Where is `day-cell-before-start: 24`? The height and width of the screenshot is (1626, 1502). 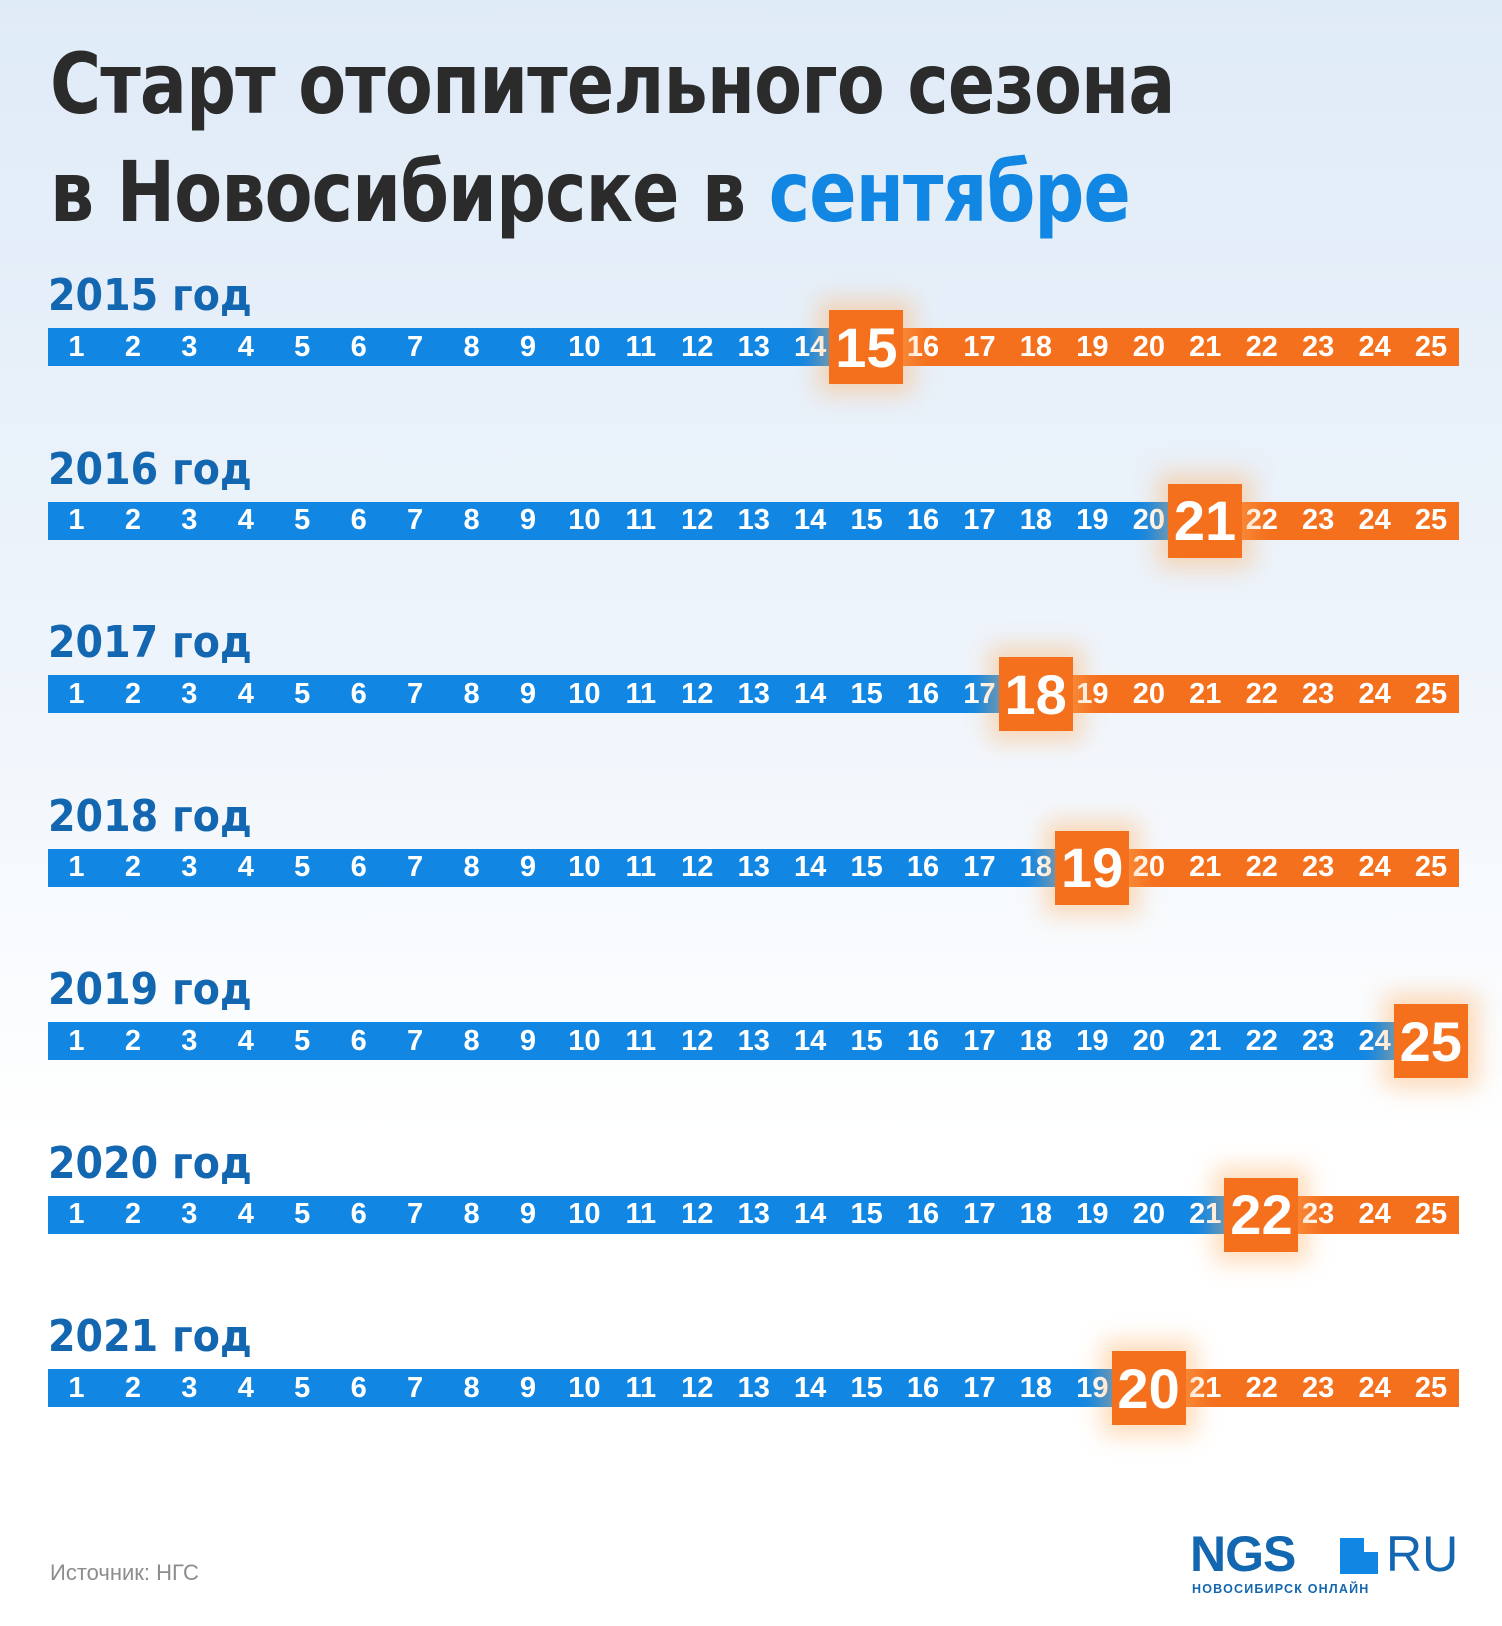 day-cell-before-start: 24 is located at coordinates (1375, 1041).